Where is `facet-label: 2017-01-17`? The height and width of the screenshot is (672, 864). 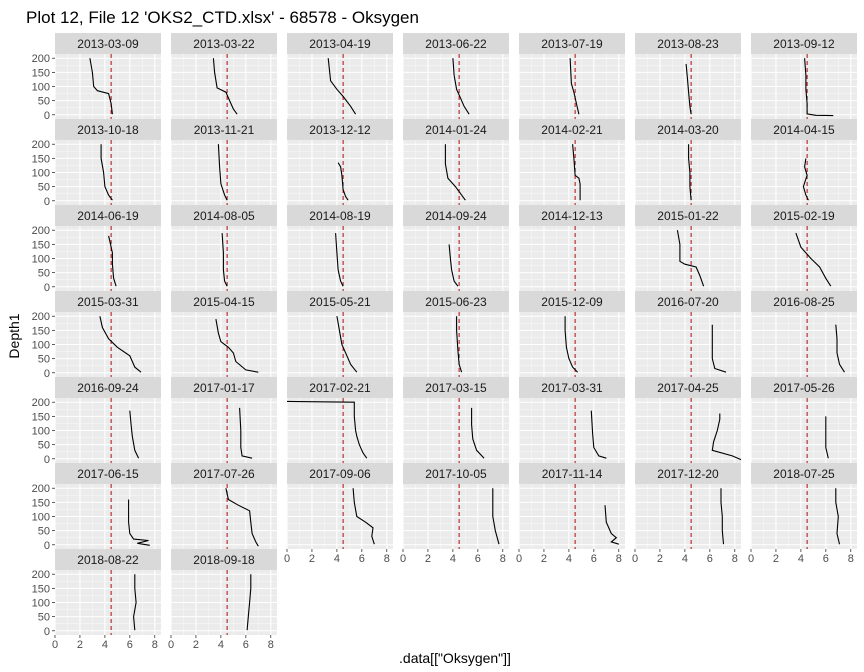 facet-label: 2017-01-17 is located at coordinates (224, 388).